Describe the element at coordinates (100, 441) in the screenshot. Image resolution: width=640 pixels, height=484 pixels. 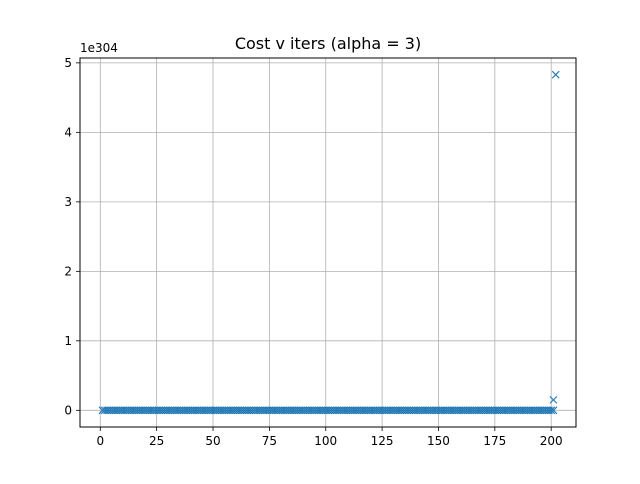
I see `x-tick-label: 0` at that location.